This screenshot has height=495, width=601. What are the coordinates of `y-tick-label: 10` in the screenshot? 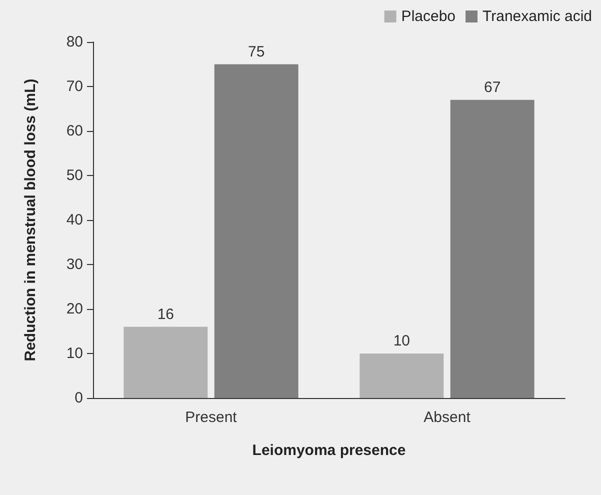 It's located at (74, 353).